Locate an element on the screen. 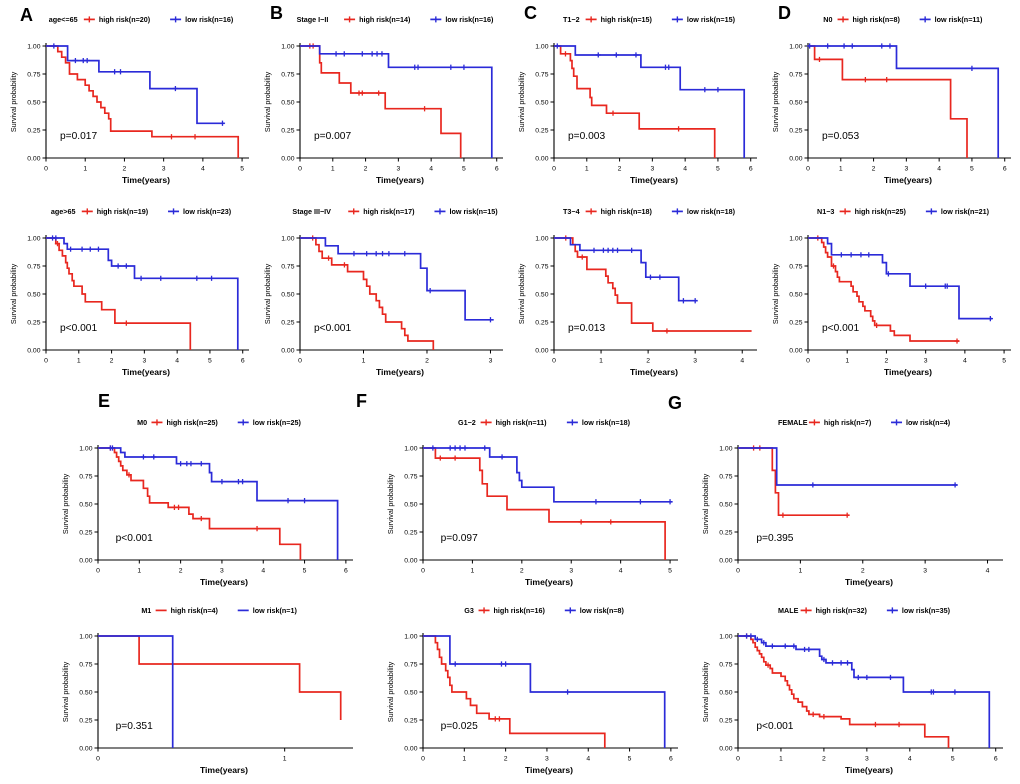  legend-high-risk-label: high risk(n=17) is located at coordinates (389, 211).